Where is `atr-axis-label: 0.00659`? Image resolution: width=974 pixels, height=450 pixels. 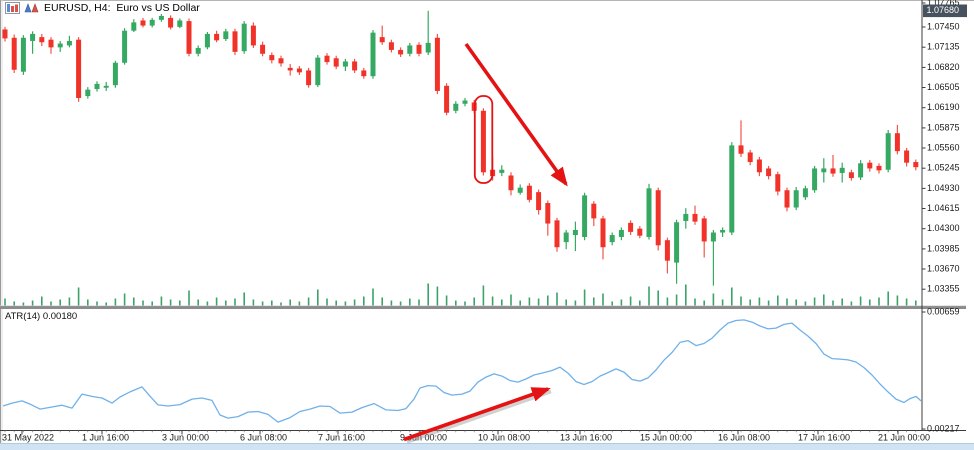
atr-axis-label: 0.00659 is located at coordinates (943, 311).